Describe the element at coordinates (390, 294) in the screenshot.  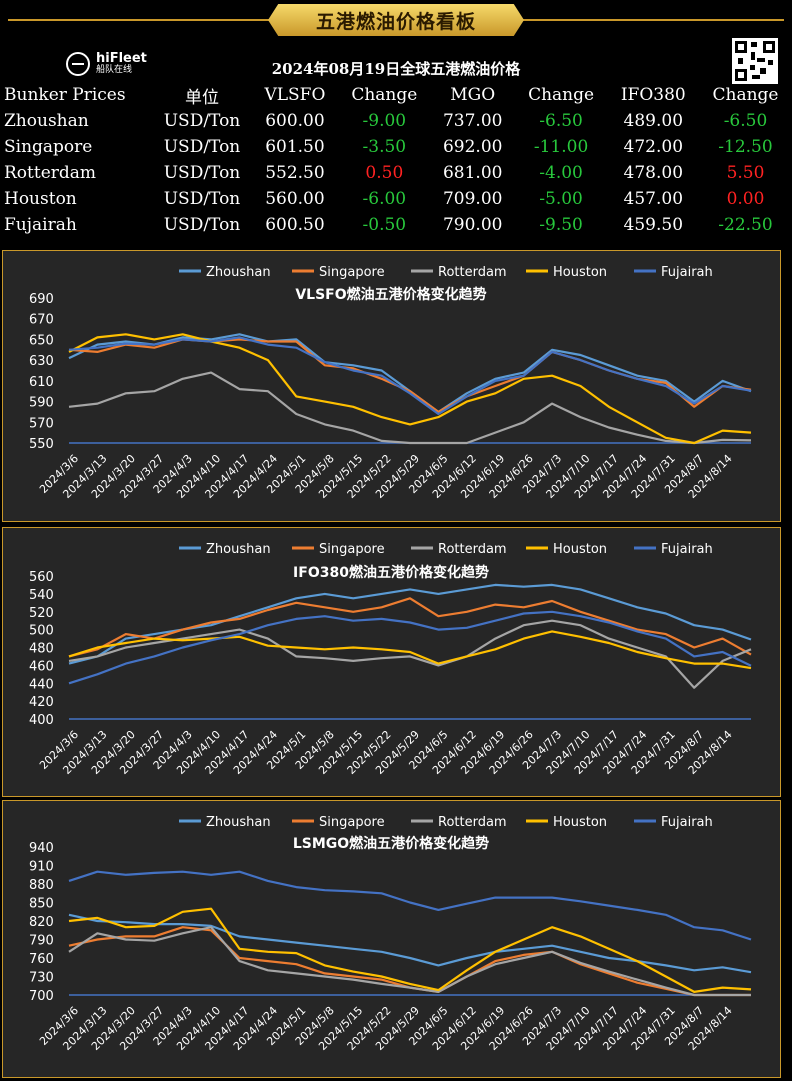
I see `chart-title: VLSFO燃油五港价格变化趋势` at that location.